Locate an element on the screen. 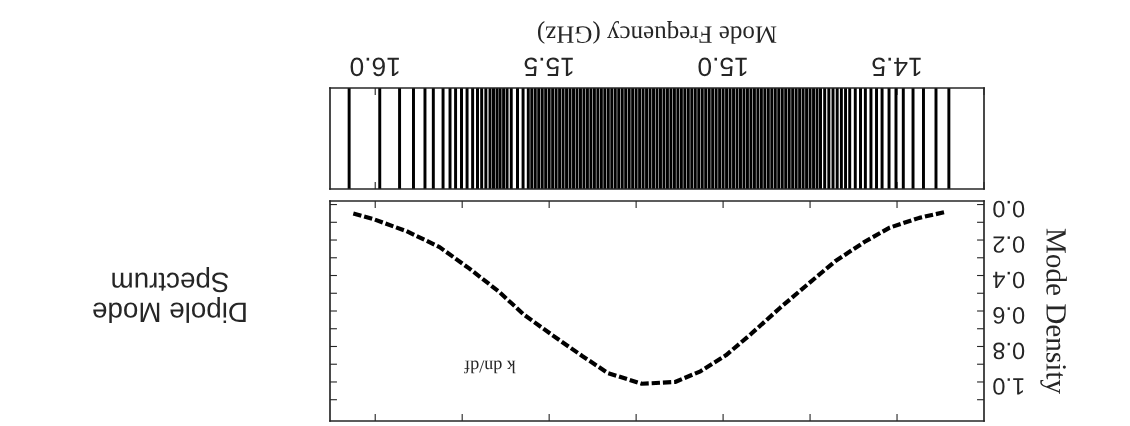  annotation: k dn/df is located at coordinates (490, 367).